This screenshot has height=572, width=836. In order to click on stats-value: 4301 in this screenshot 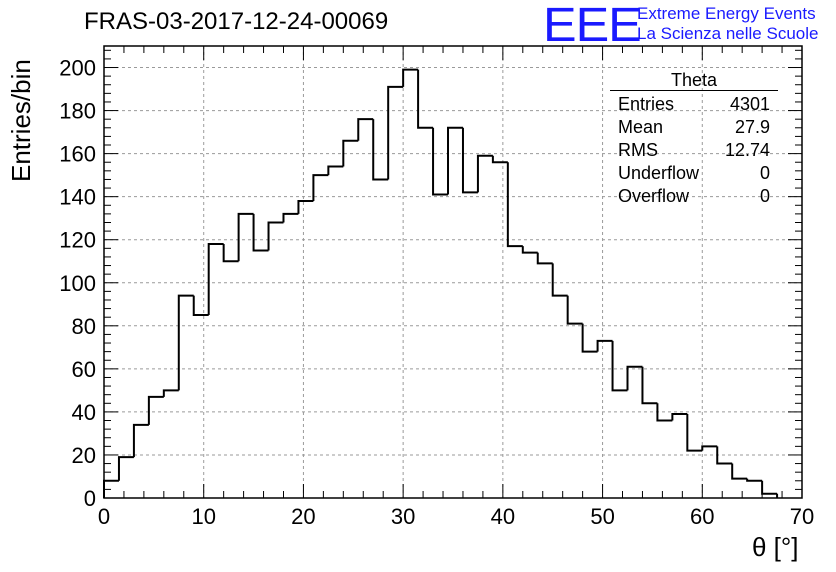, I will do `click(749, 104)`.